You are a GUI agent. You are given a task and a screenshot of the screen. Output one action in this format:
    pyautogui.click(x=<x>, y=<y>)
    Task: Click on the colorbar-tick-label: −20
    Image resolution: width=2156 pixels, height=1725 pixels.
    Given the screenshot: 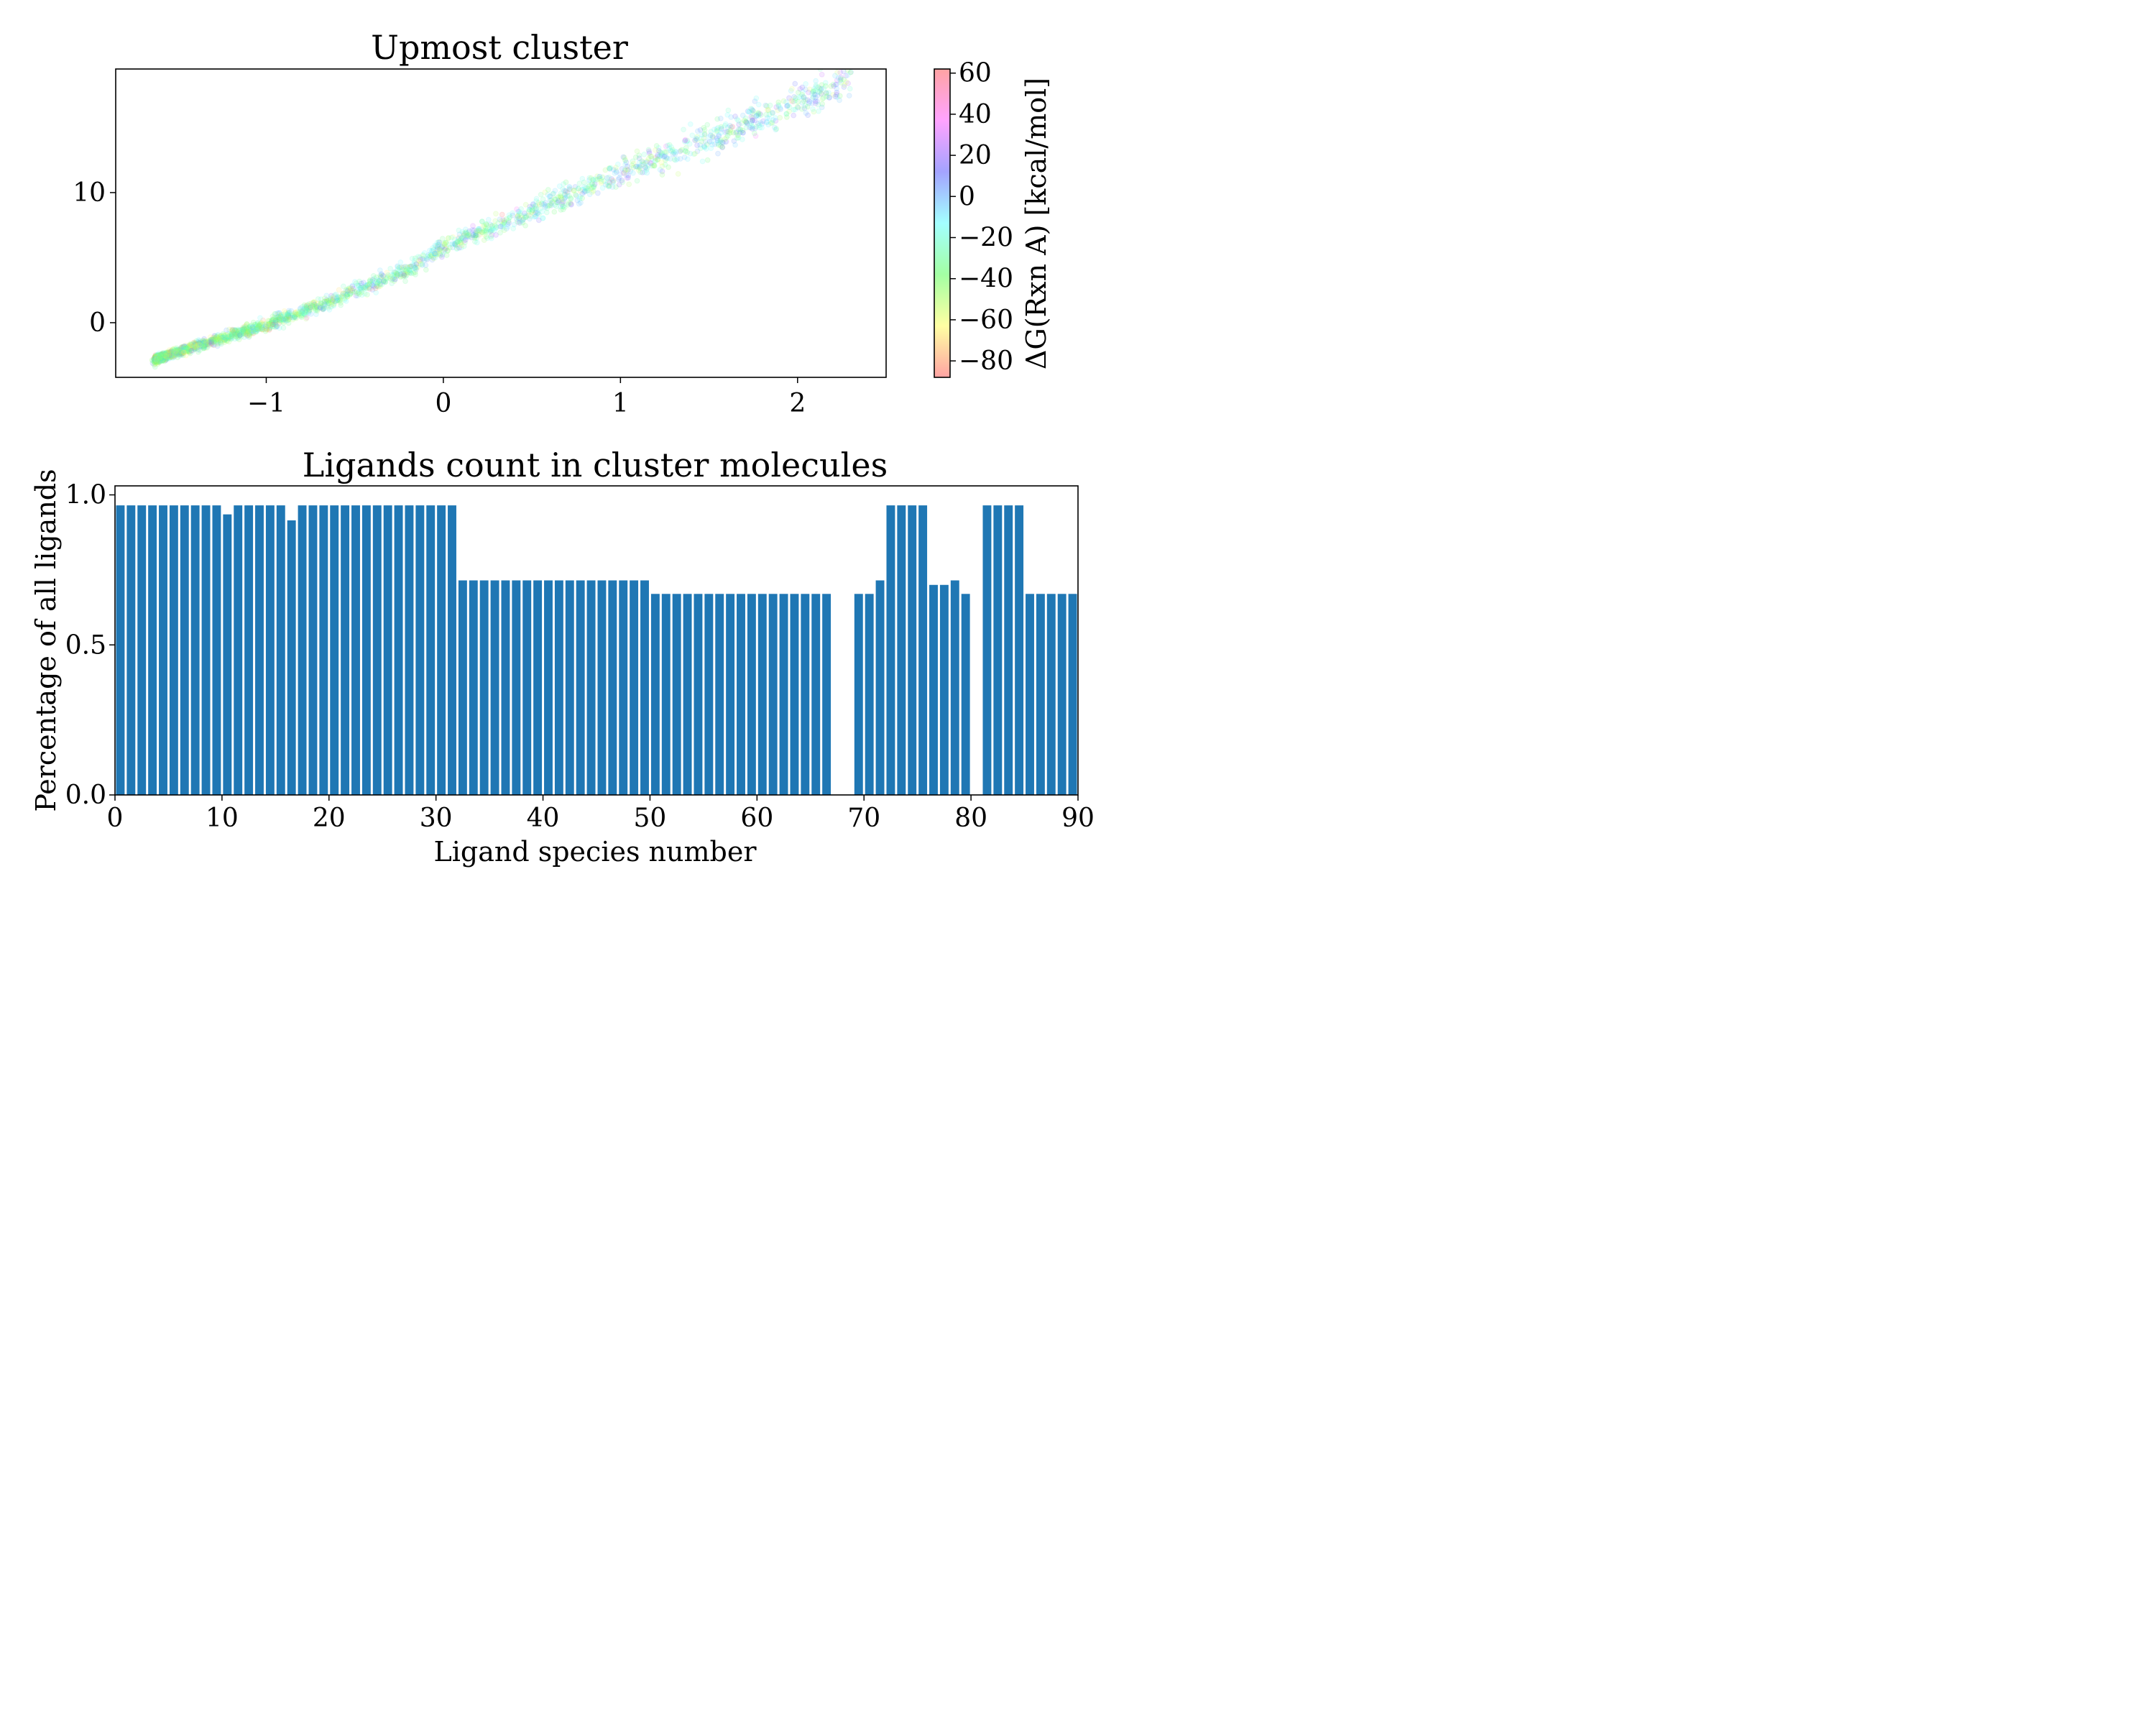 What is the action you would take?
    pyautogui.click(x=986, y=238)
    